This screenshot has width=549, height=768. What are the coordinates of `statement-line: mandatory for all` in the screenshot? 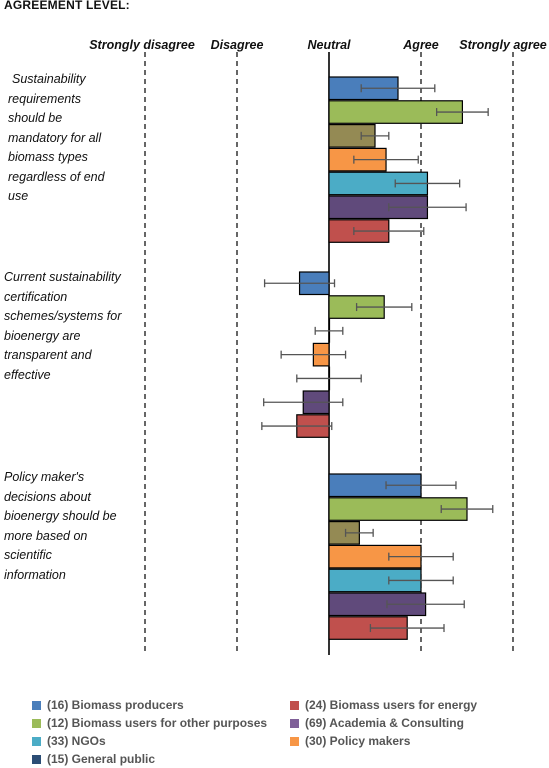 It's located at (55, 137).